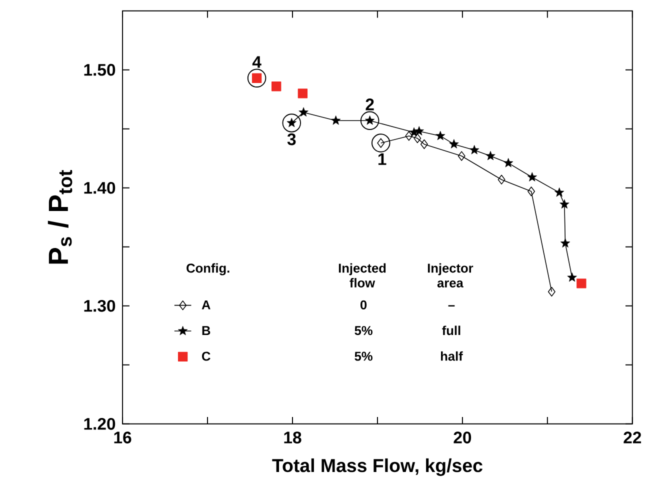 The width and height of the screenshot is (645, 502). I want to click on annotation: –, so click(451, 305).